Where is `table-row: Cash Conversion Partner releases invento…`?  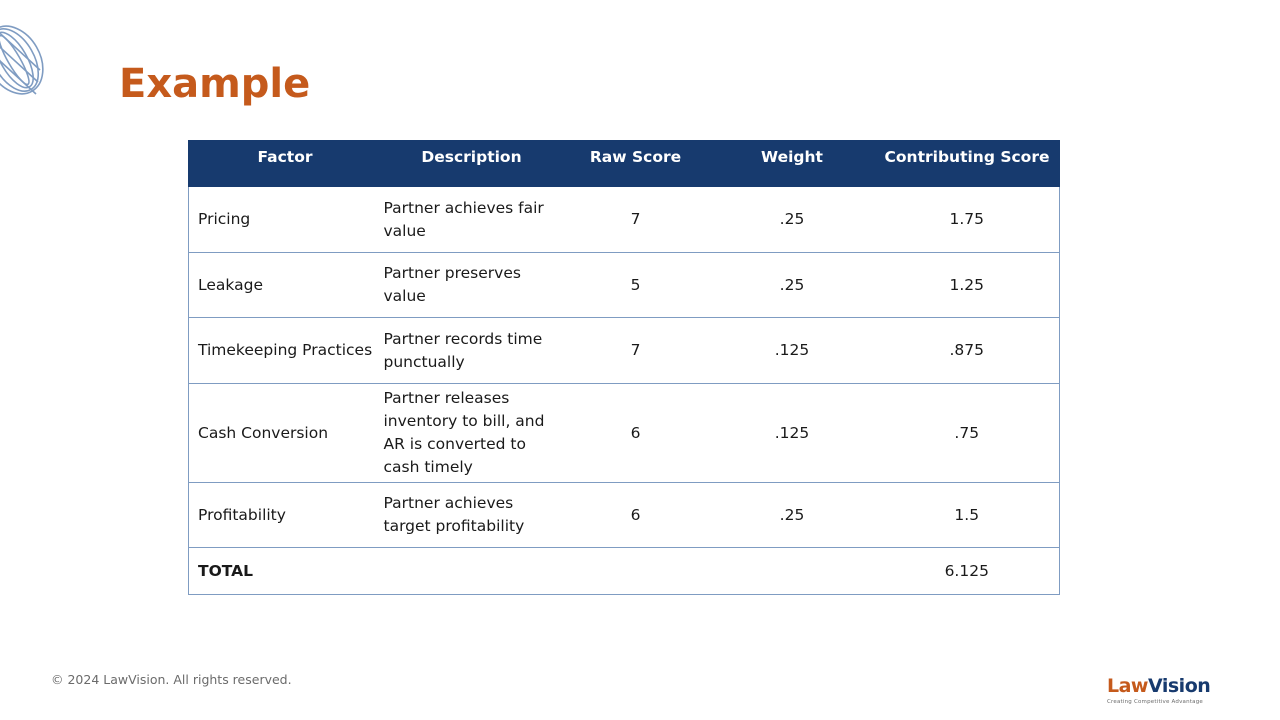
table-row: Cash Conversion Partner releases invento… is located at coordinates (624, 433).